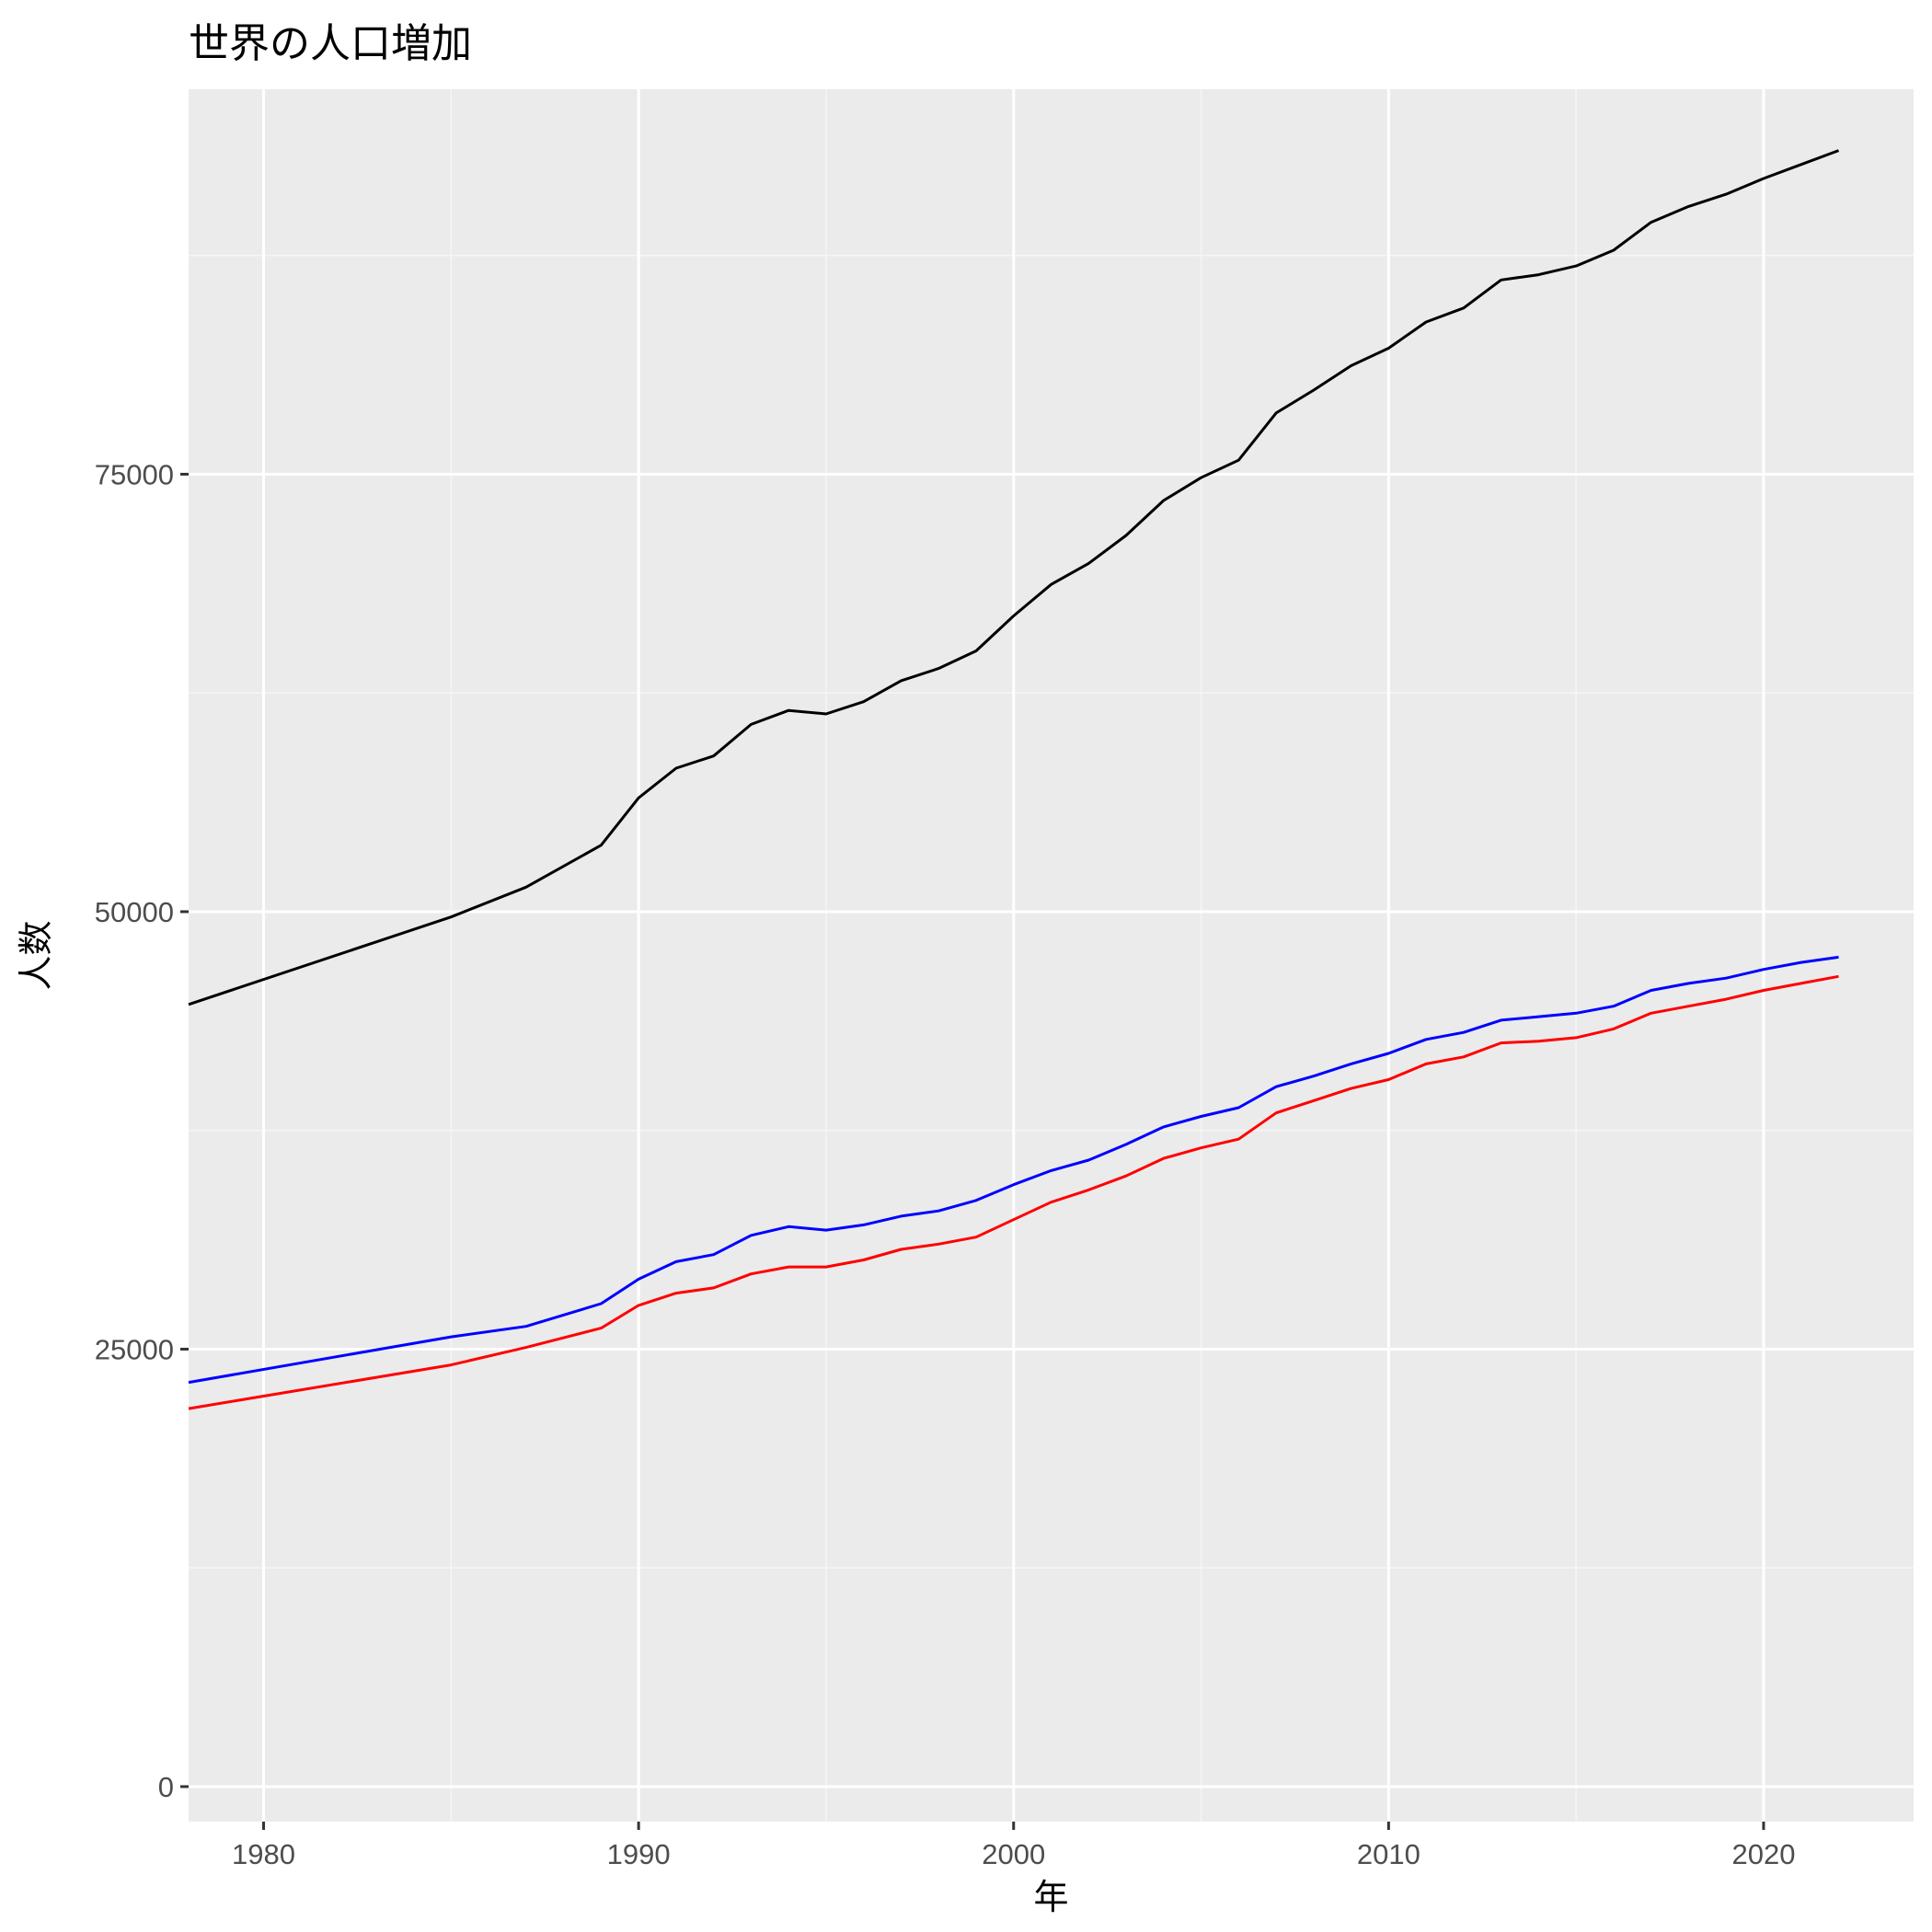 Image resolution: width=1932 pixels, height=1932 pixels. I want to click on y-tick-label: 0, so click(166, 1787).